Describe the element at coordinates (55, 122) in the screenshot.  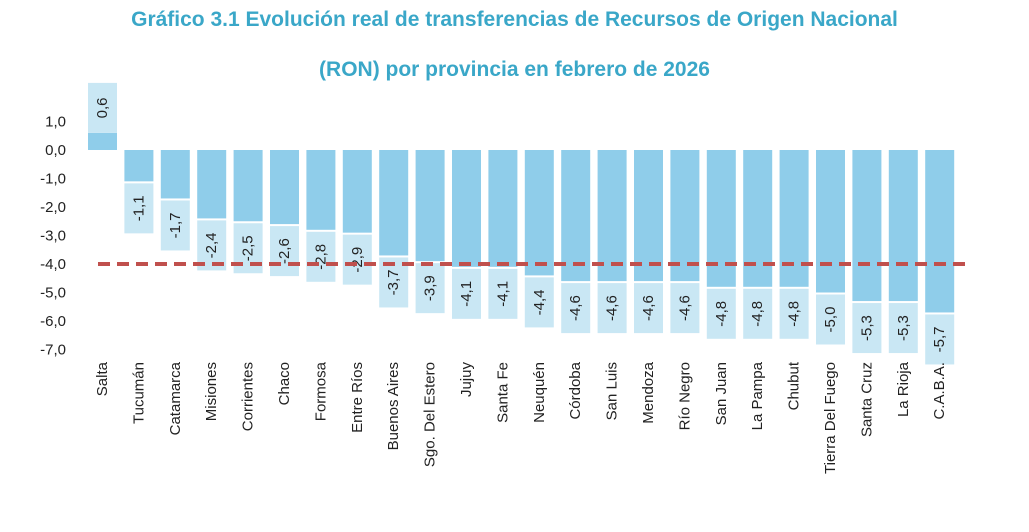
I see `y-tick-label: 1,0` at that location.